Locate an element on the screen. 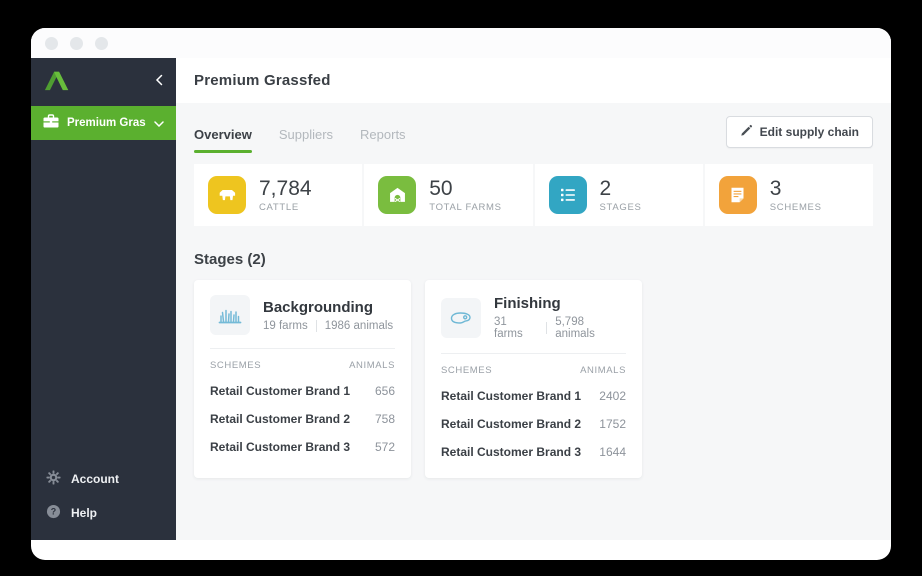  scheme-animals: 572 is located at coordinates (384, 447).